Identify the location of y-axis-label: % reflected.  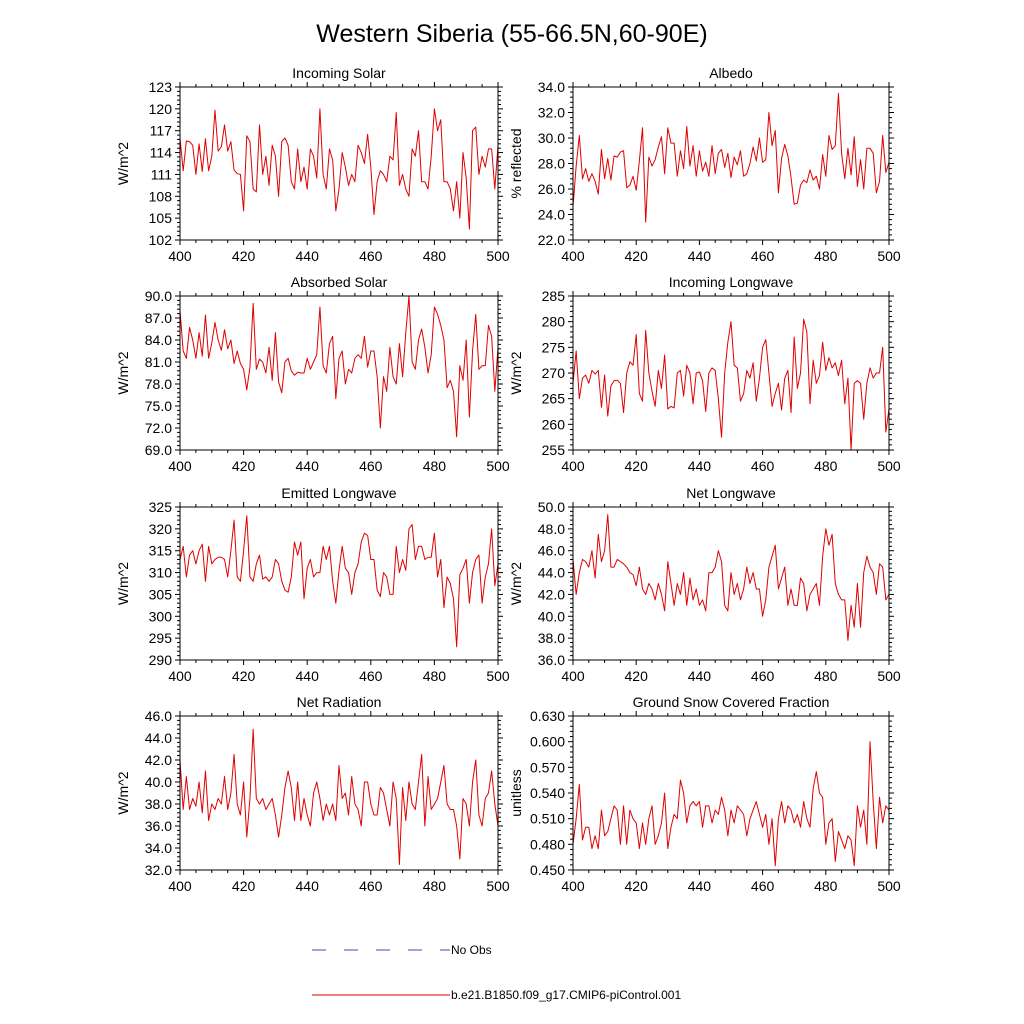
(516, 163).